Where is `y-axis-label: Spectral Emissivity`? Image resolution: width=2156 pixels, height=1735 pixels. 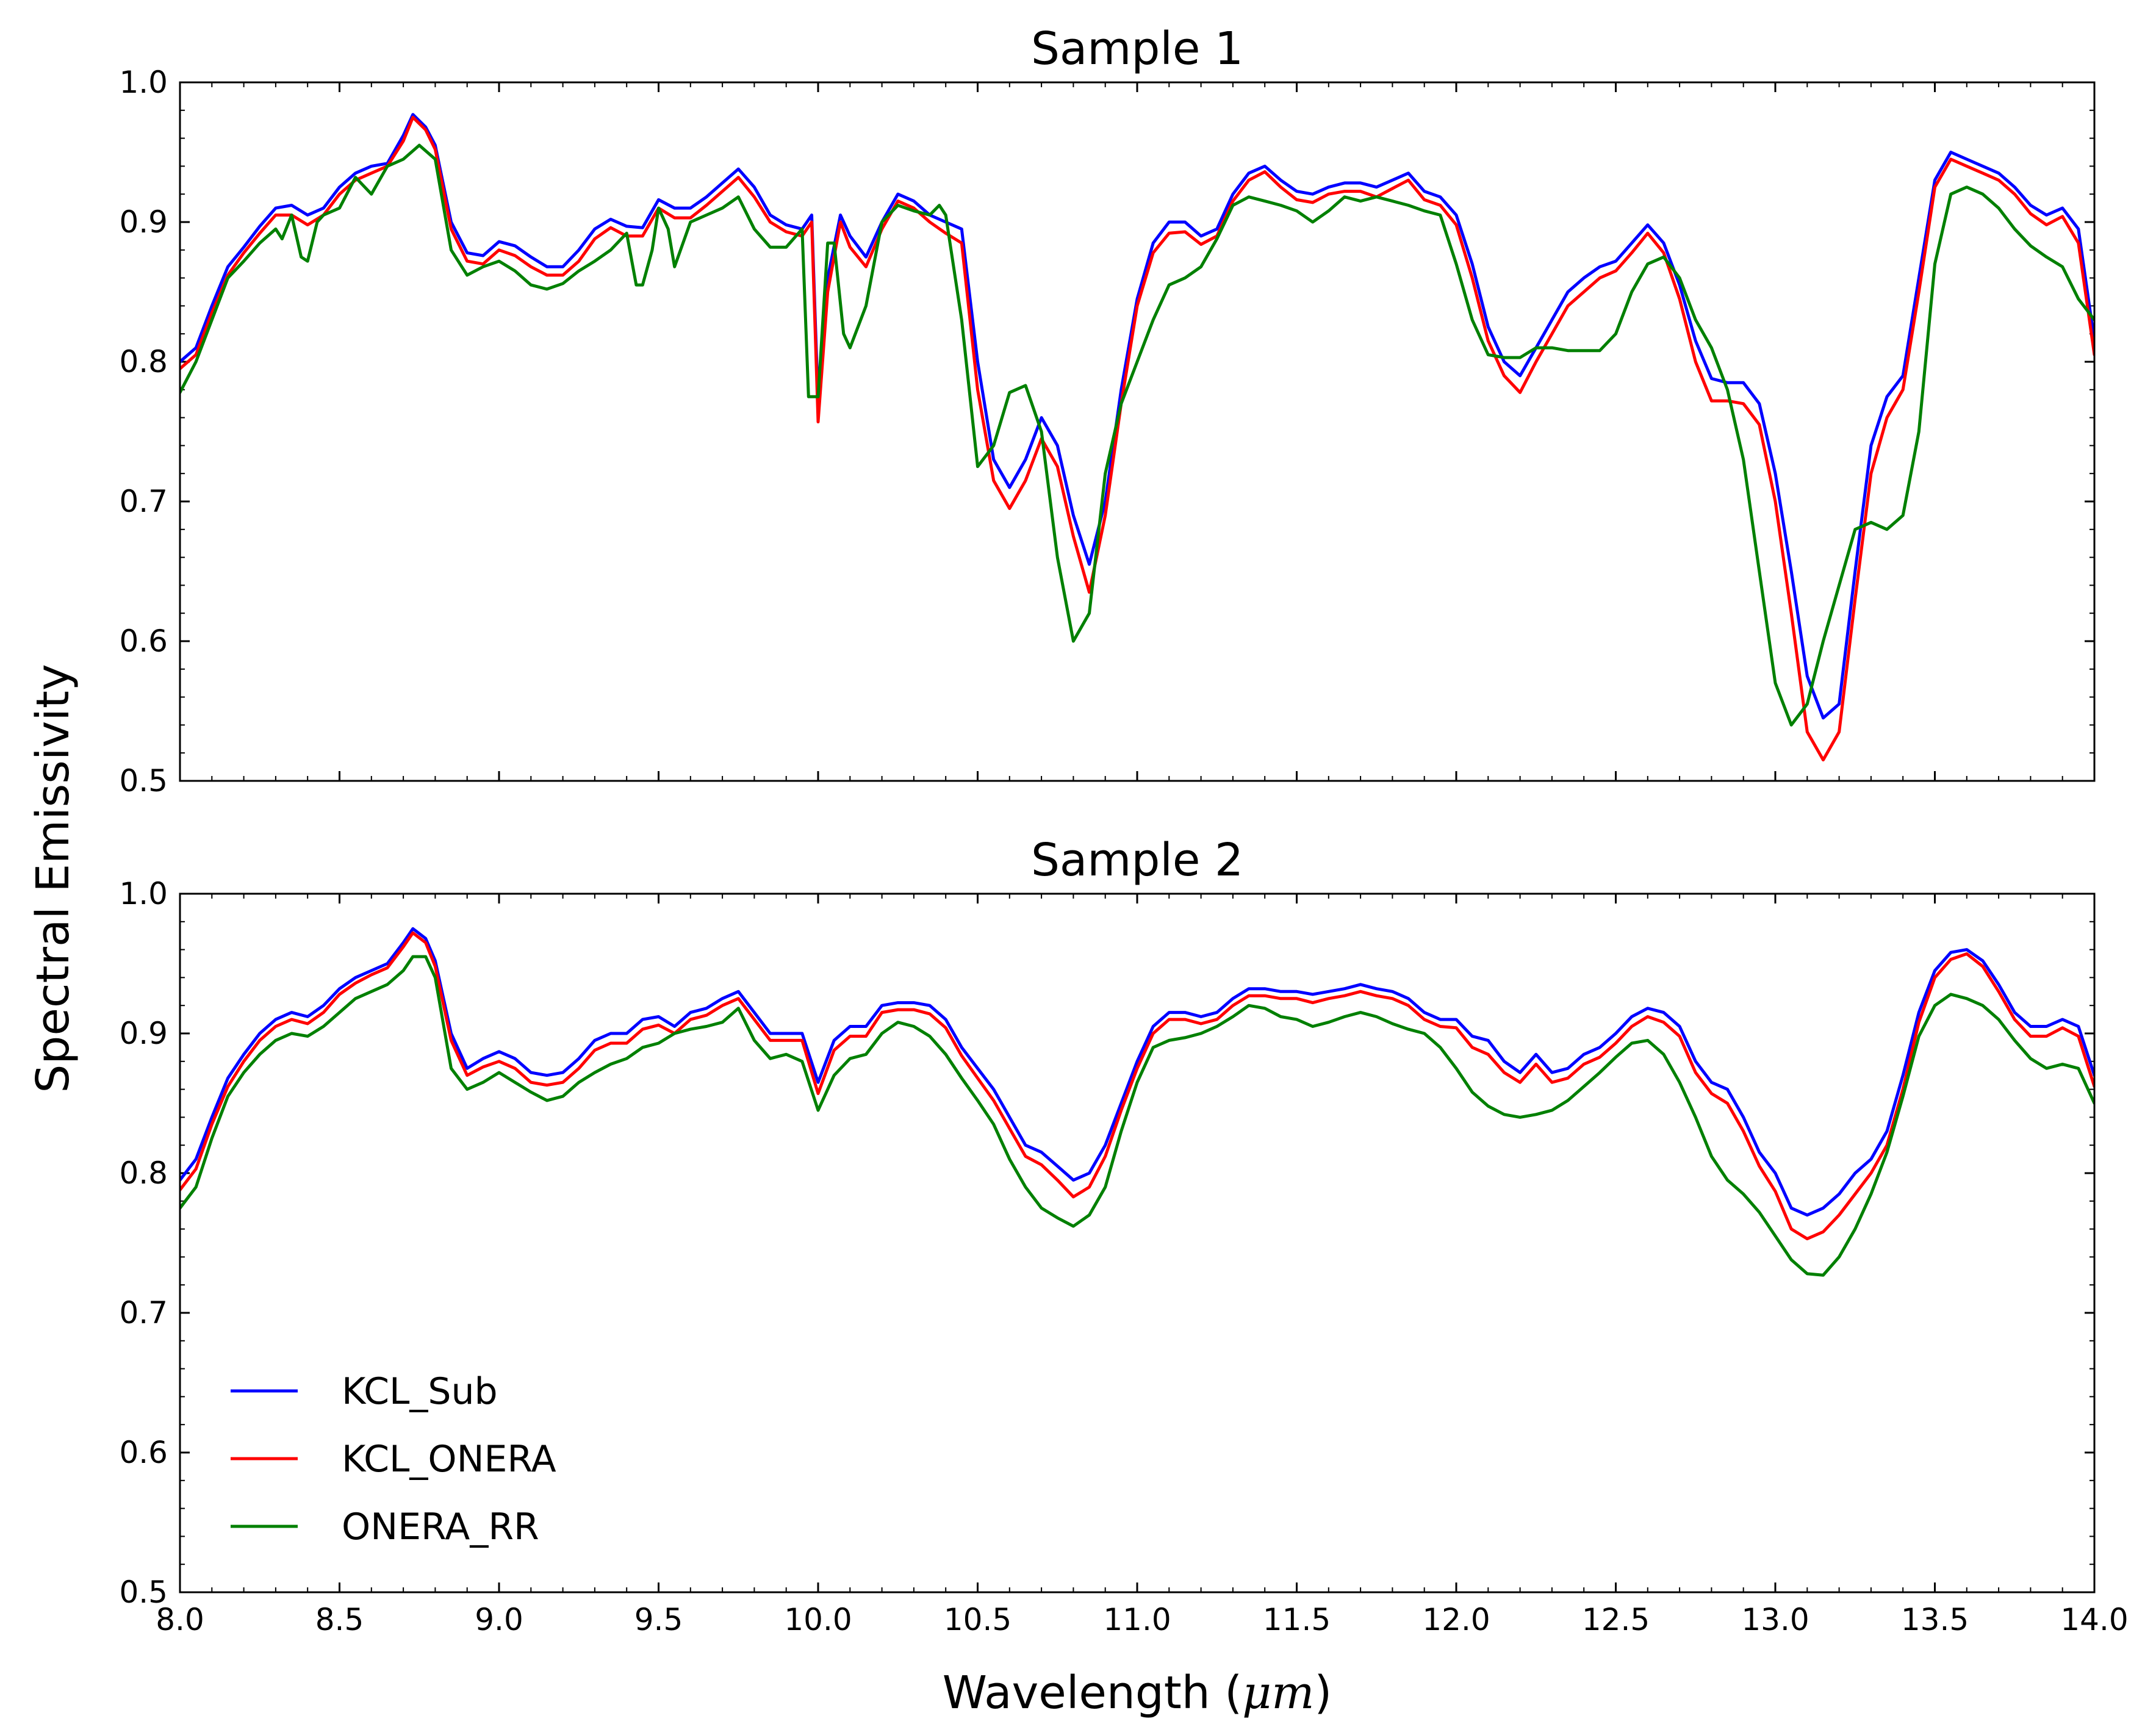
y-axis-label: Spectral Emissivity is located at coordinates (53, 878).